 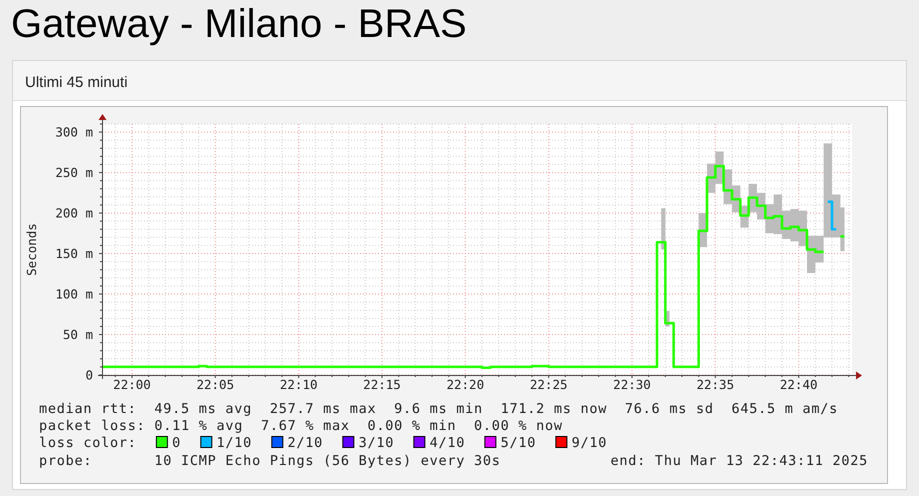 What do you see at coordinates (215, 384) in the screenshot?
I see `x-tick-label: 22:05` at bounding box center [215, 384].